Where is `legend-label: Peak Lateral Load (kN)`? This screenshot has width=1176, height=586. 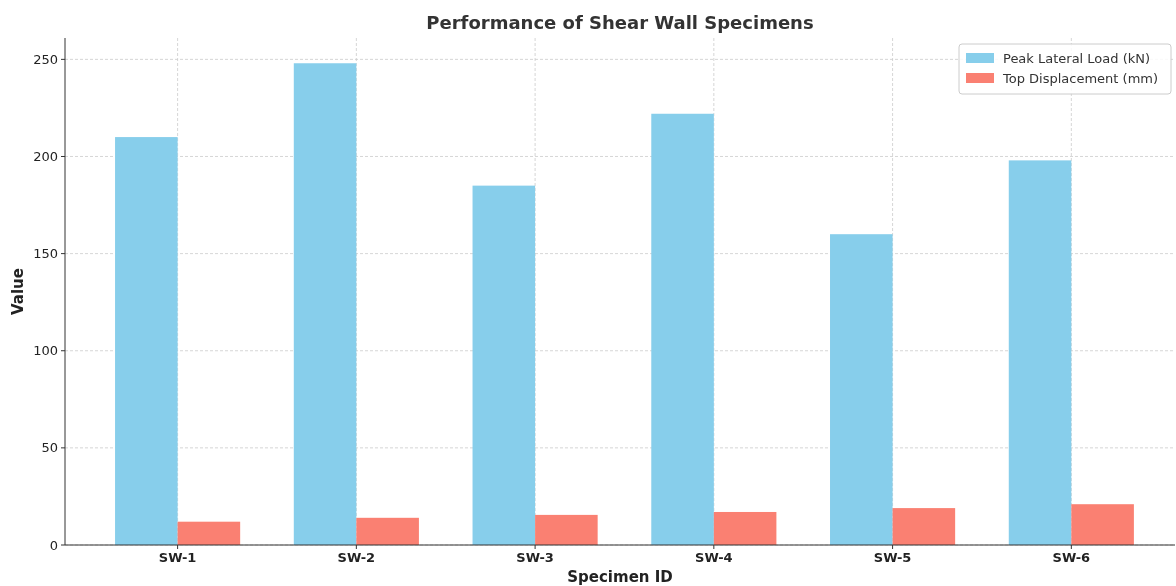
legend-label: Peak Lateral Load (kN) is located at coordinates (1077, 58).